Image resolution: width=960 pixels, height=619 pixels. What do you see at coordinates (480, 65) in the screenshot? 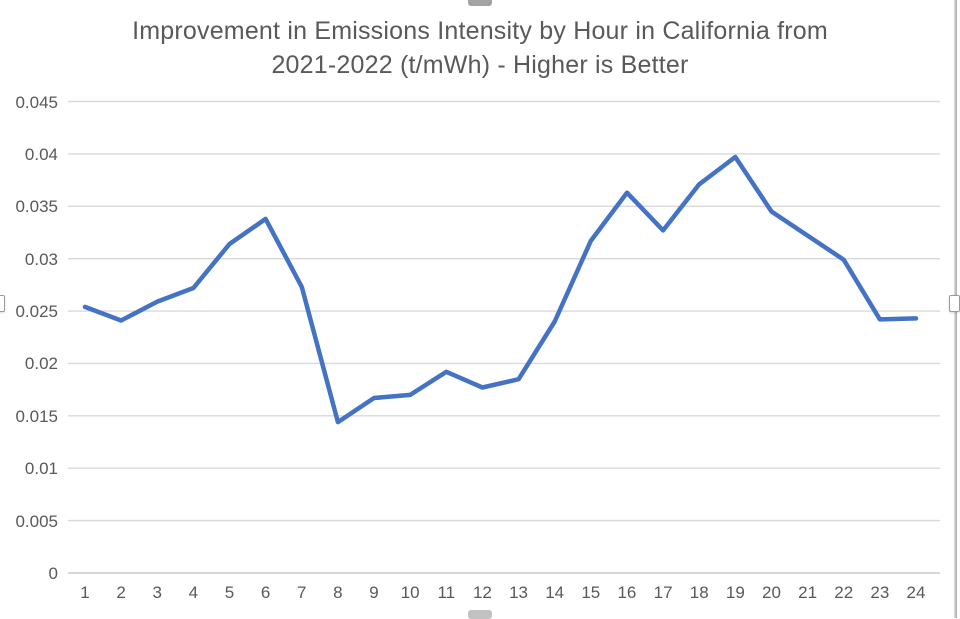
I see `chart-title-line-2: 2021-2022 (t/mWh) - Higher is Better` at bounding box center [480, 65].